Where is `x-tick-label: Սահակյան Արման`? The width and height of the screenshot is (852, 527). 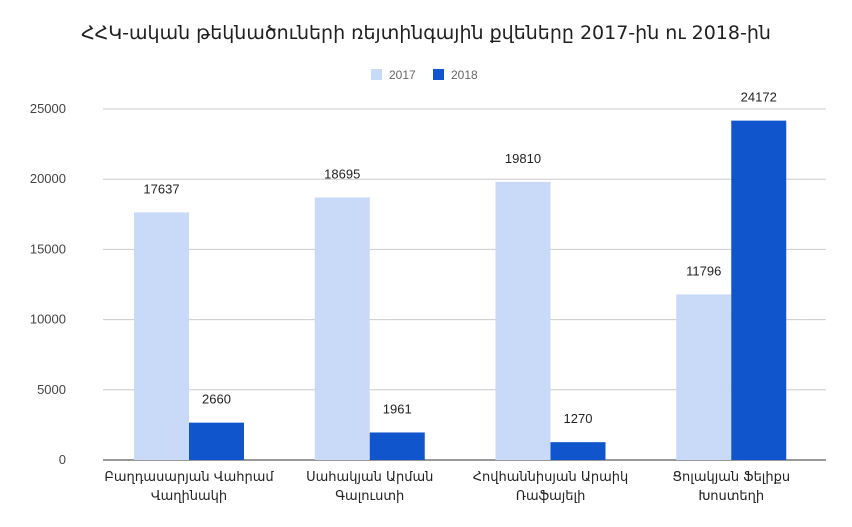 x-tick-label: Սահակյան Արման is located at coordinates (369, 477).